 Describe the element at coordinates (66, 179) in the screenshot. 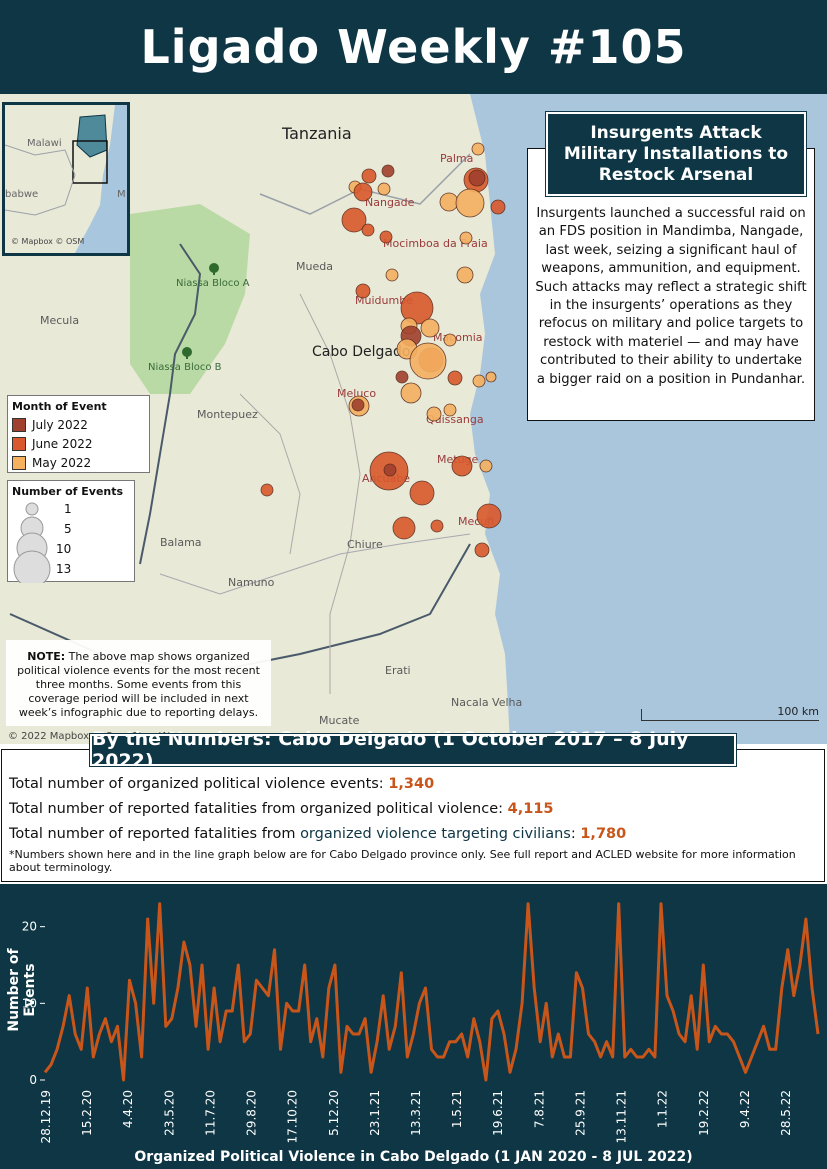

I see `inset-map: Malawi babwe M © Mapbox © OSM` at that location.